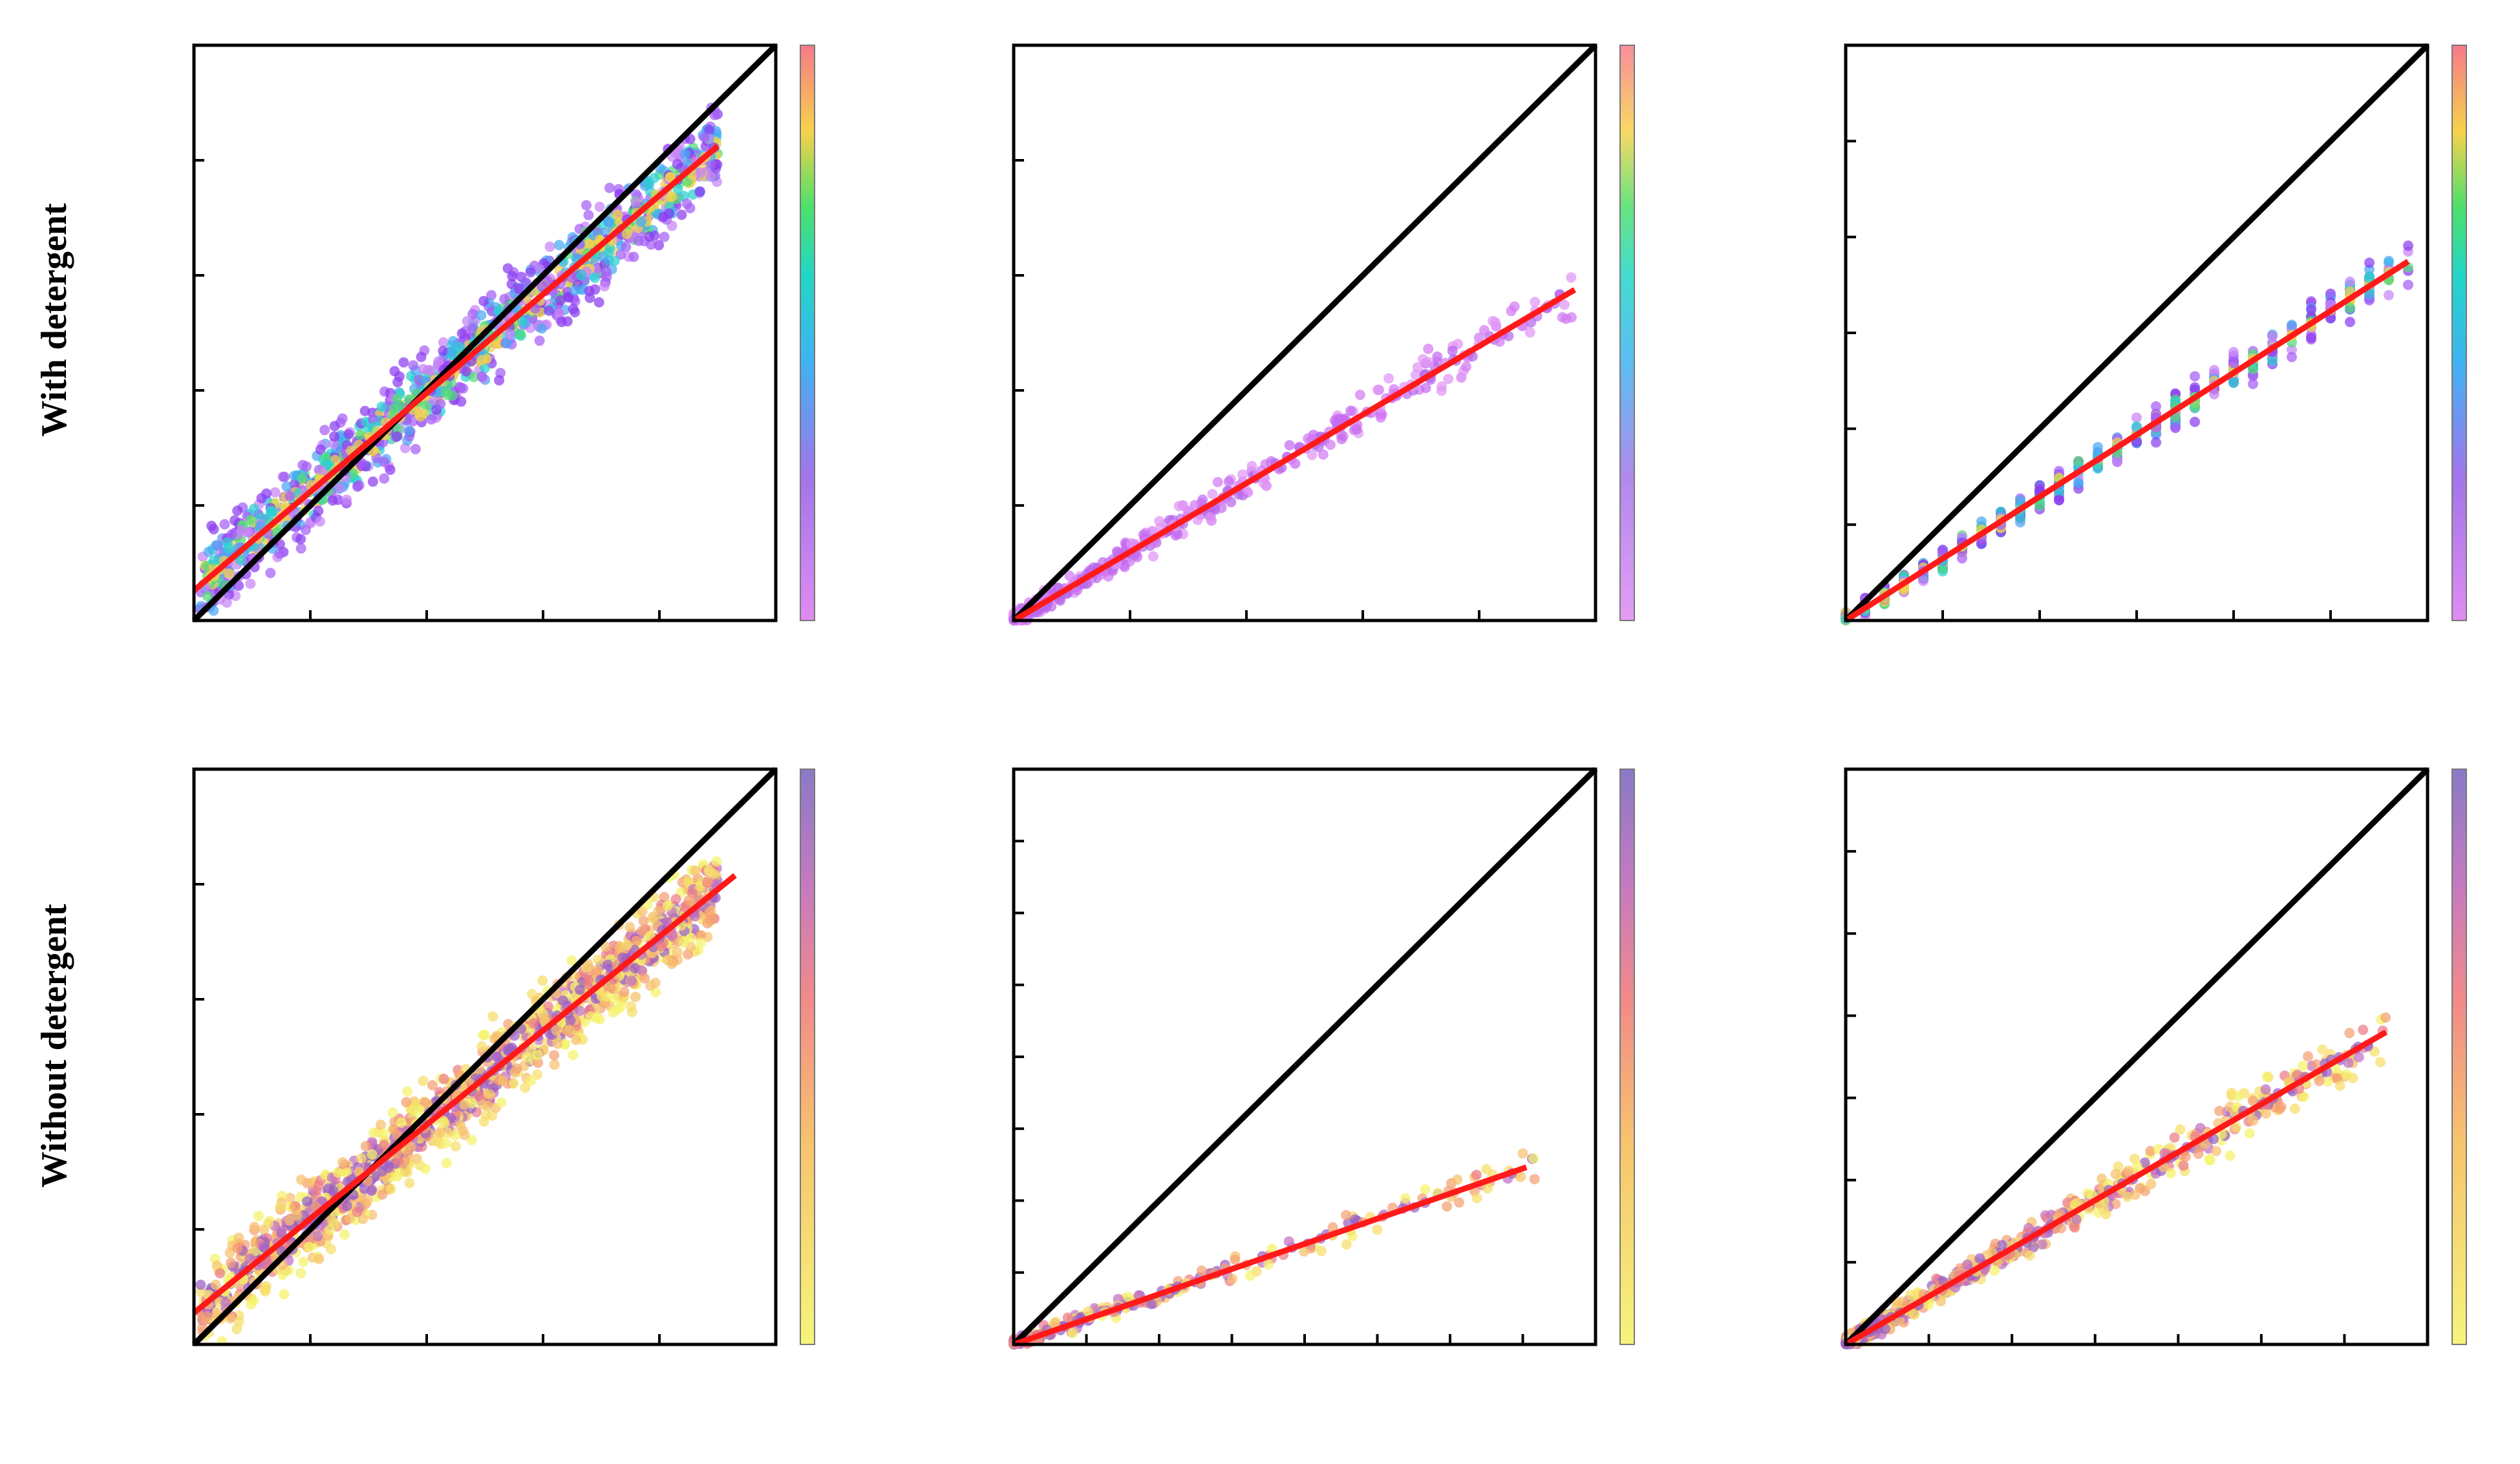 The image size is (2520, 1464). I want to click on identity-line-a, so click(485, 333).